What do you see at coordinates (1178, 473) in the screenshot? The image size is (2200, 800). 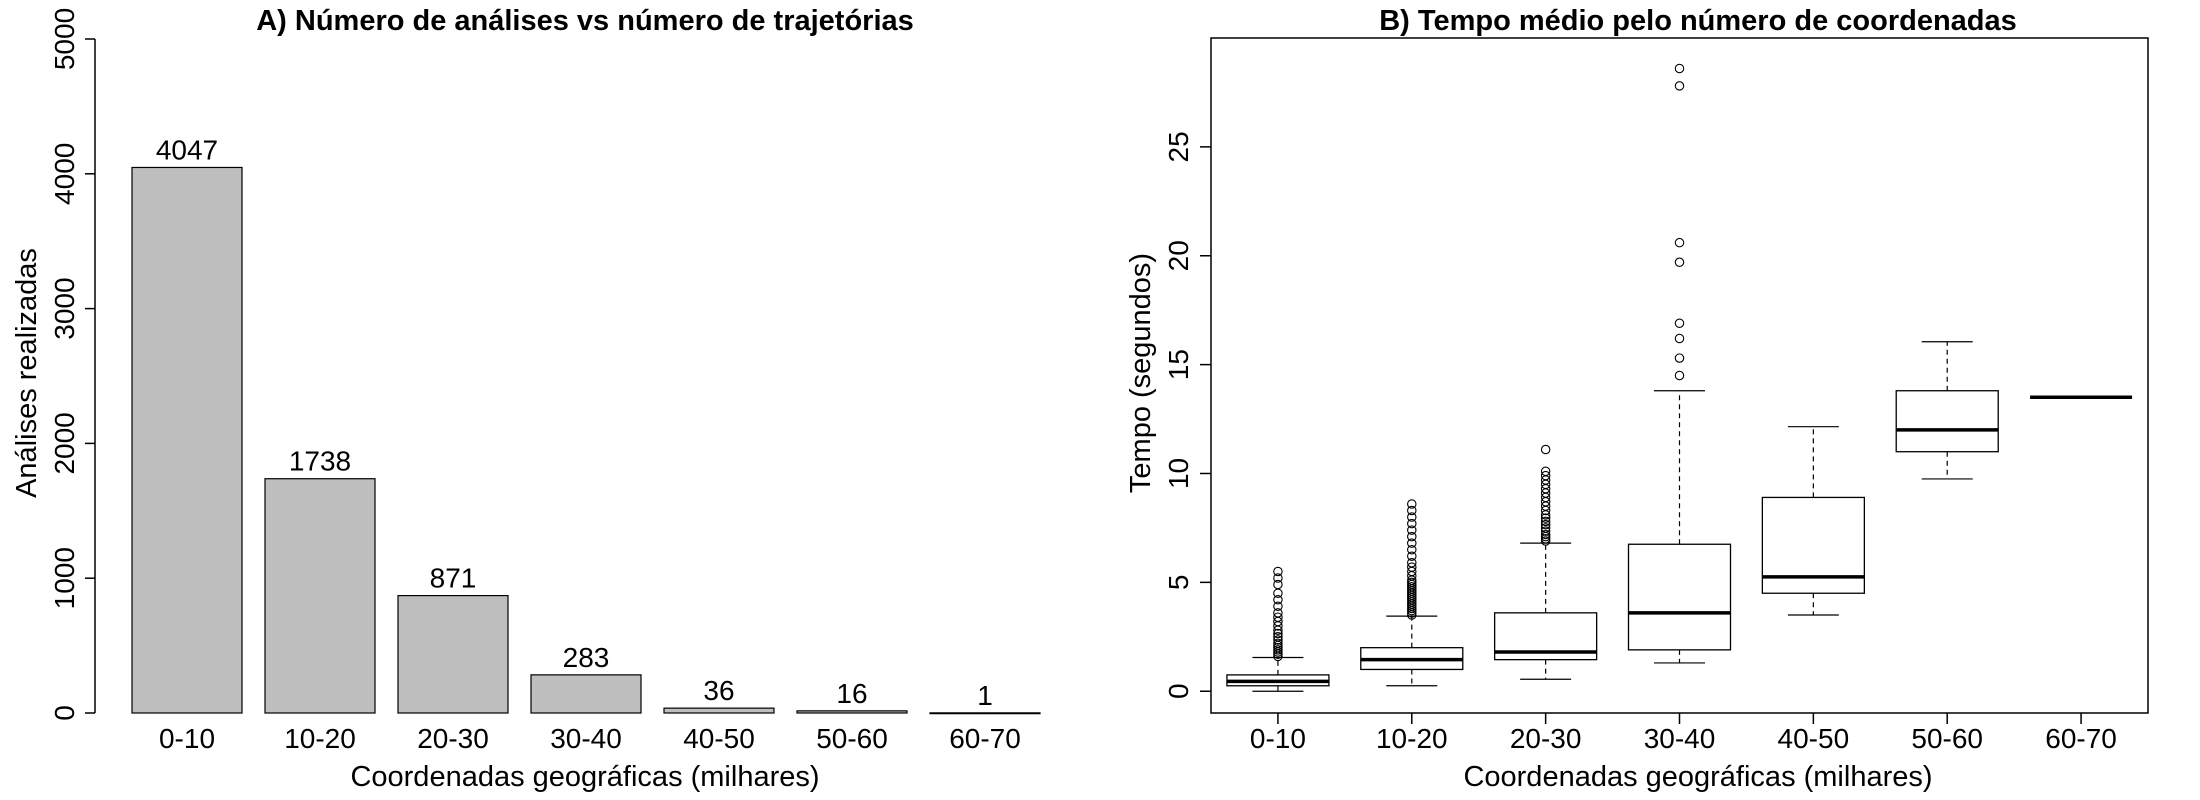 I see `chart-b-y-tick-label: 10` at bounding box center [1178, 473].